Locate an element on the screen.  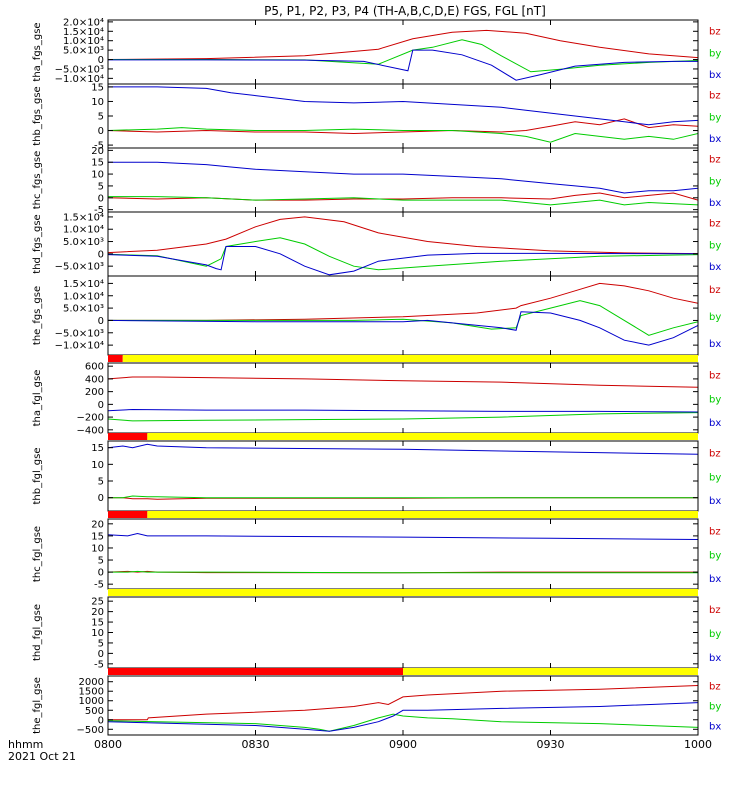
ytick-label: −500 is located at coordinates (90, 730).